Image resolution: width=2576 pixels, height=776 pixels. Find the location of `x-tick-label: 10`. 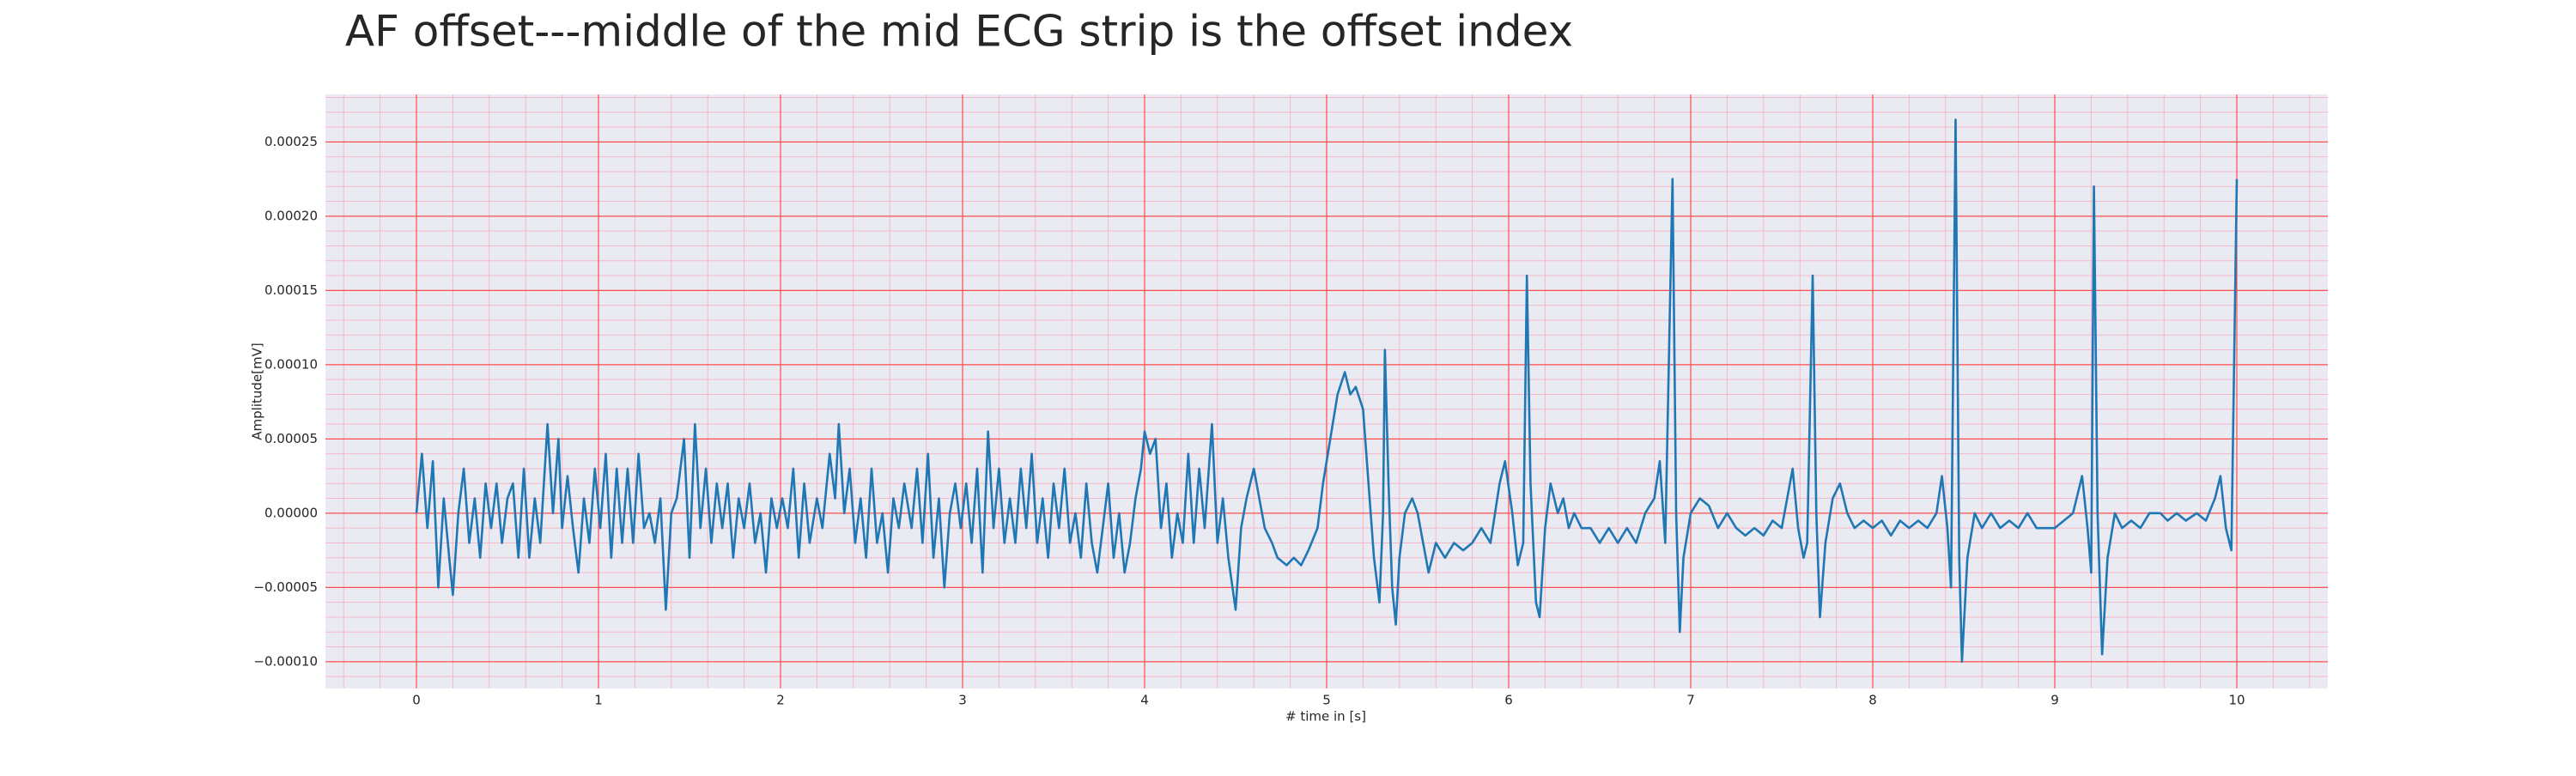

x-tick-label: 10 is located at coordinates (2236, 701).